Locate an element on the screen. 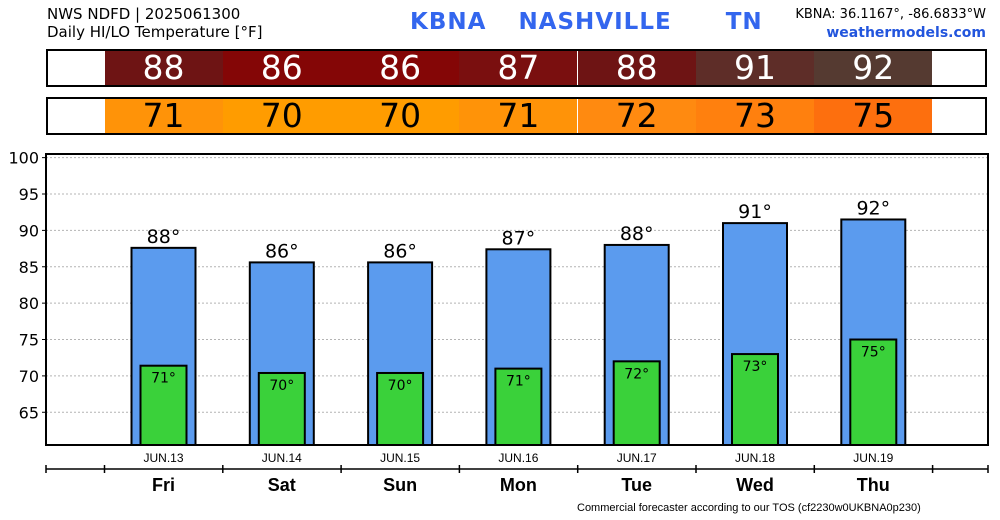 The width and height of the screenshot is (1000, 520). hi-label-sat: 86° is located at coordinates (282, 251).